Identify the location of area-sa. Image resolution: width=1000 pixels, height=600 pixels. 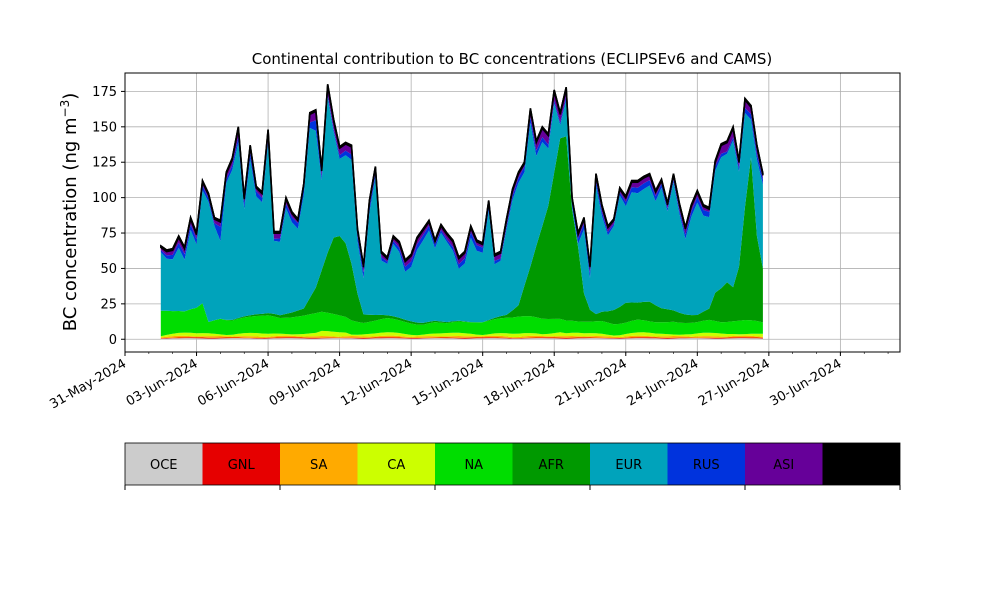
(461, 337).